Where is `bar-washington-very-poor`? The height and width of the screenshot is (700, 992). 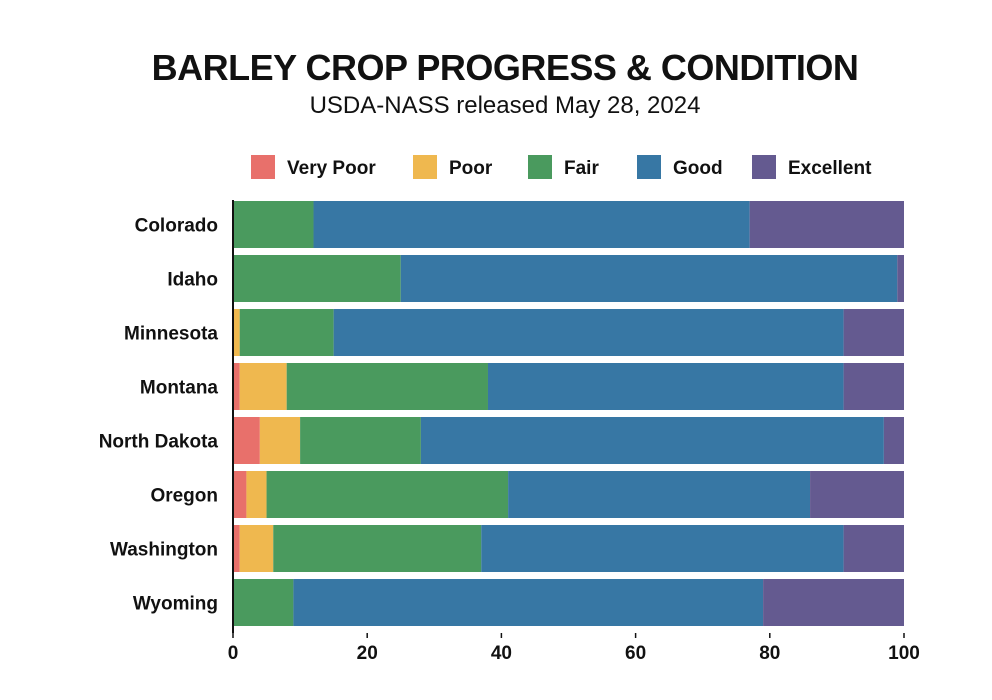 bar-washington-very-poor is located at coordinates (236, 548).